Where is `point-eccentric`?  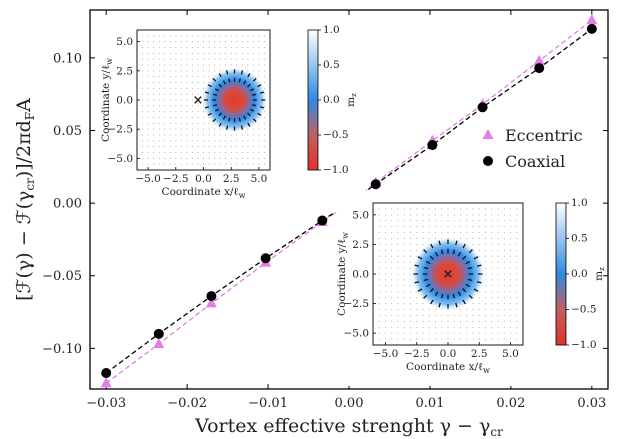
point-eccentric is located at coordinates (211, 302).